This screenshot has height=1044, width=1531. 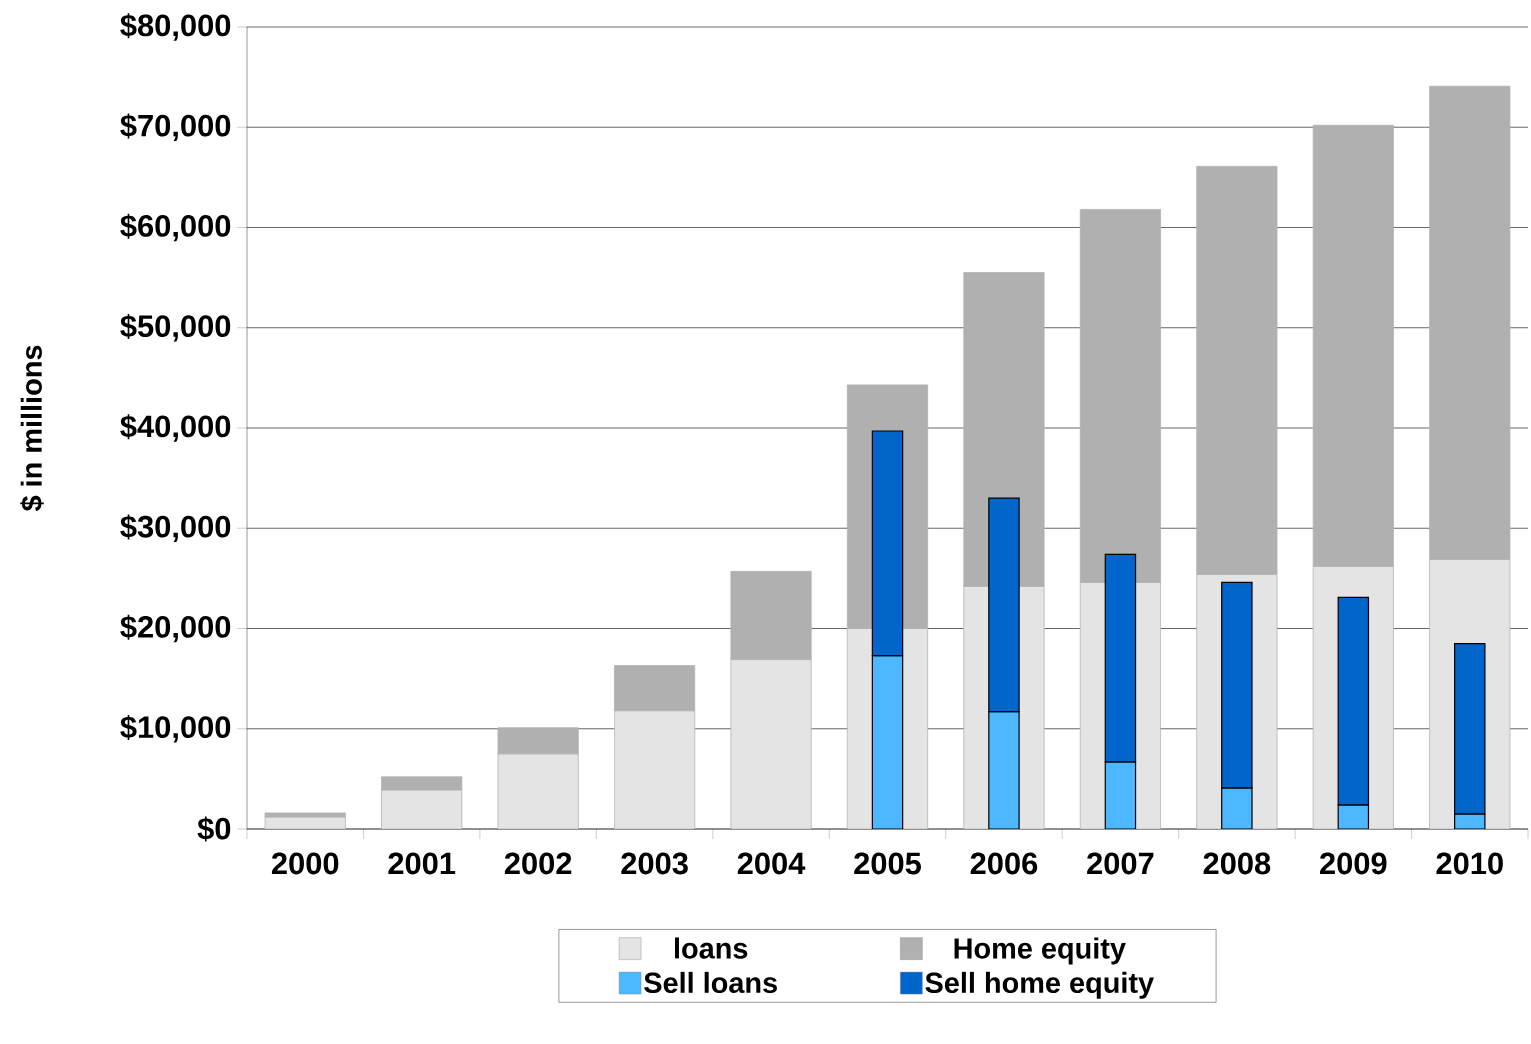 What do you see at coordinates (1469, 863) in the screenshot?
I see `x-tick-label: 2010` at bounding box center [1469, 863].